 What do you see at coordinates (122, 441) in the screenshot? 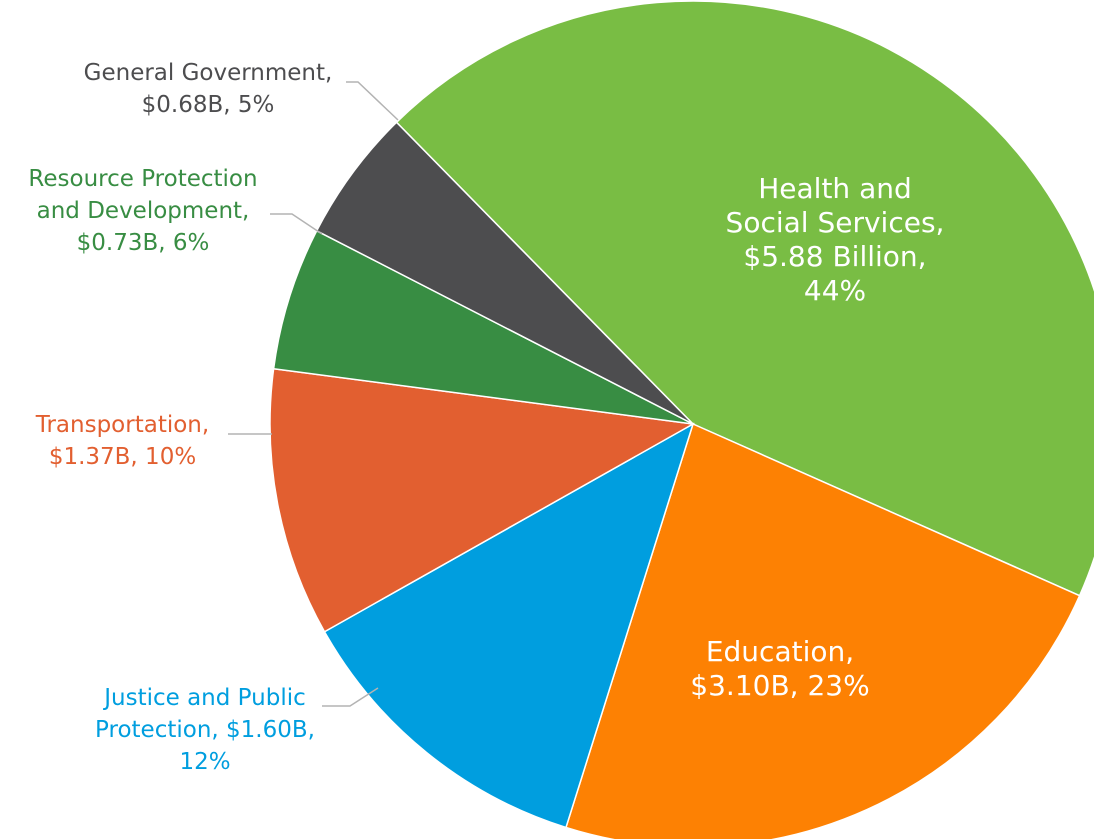
I see `label-transportation: Transportation, $1.37B, 10%` at bounding box center [122, 441].